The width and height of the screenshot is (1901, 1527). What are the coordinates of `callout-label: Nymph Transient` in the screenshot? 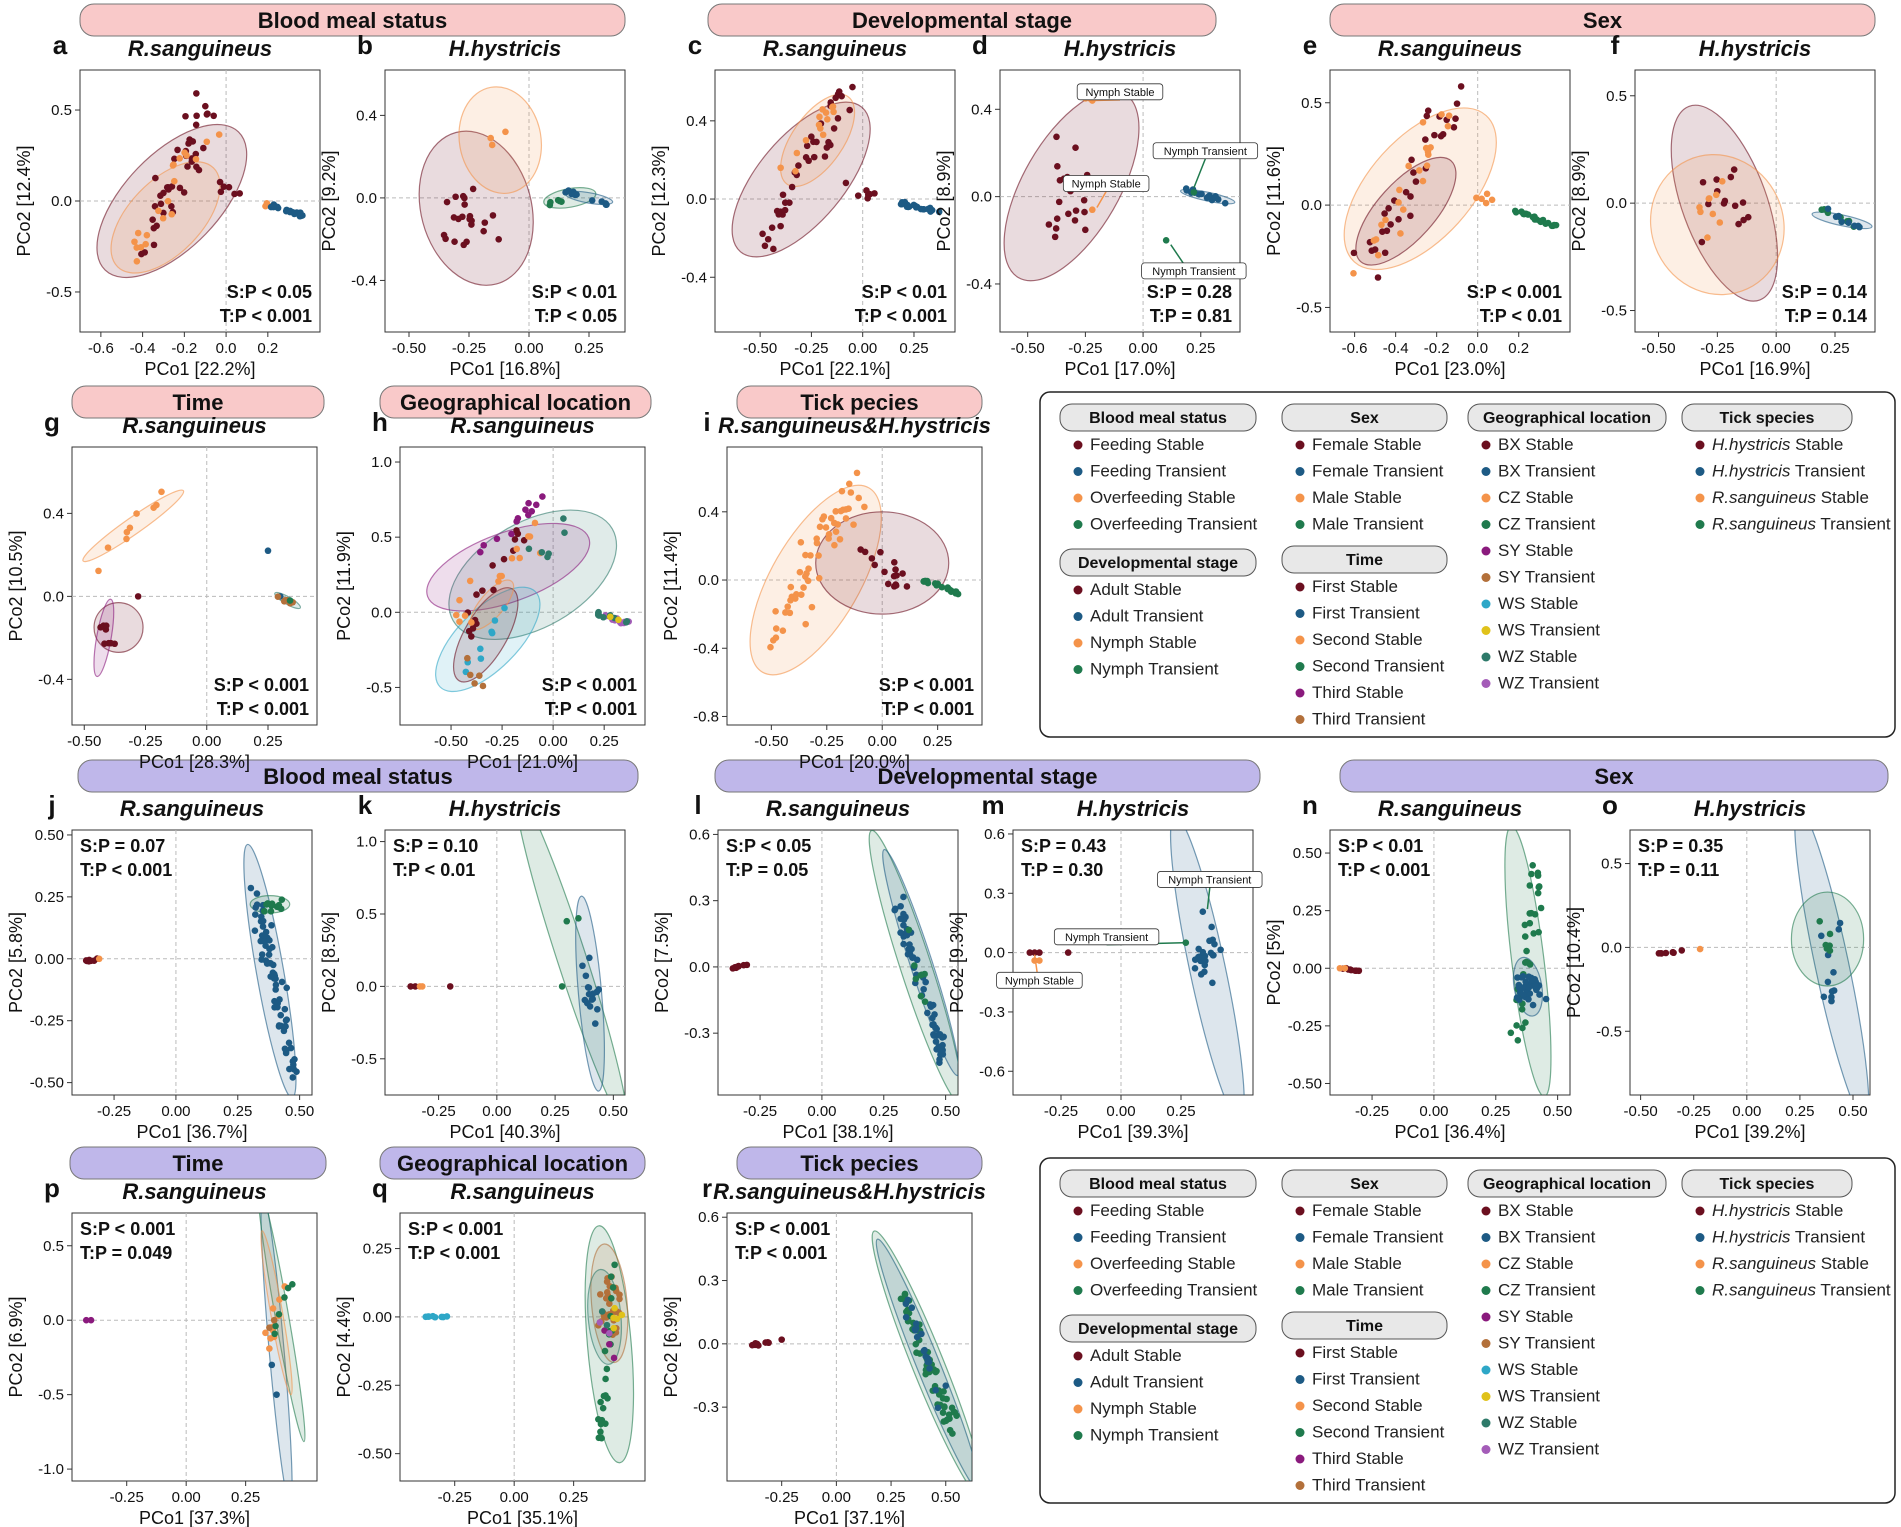 It's located at (1193, 272).